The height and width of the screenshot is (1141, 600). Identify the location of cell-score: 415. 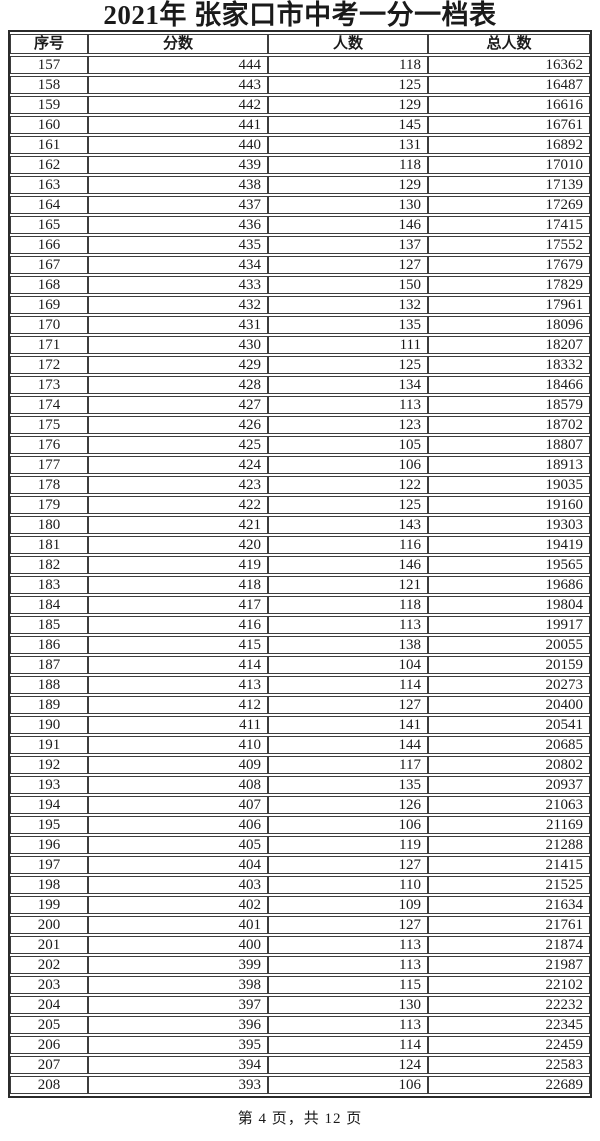
(178, 645).